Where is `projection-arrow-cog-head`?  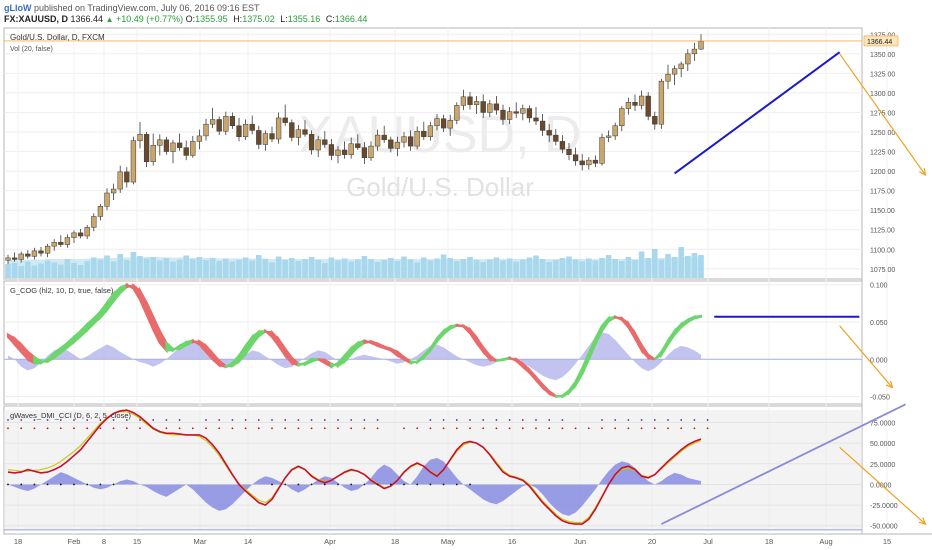 projection-arrow-cog-head is located at coordinates (889, 384).